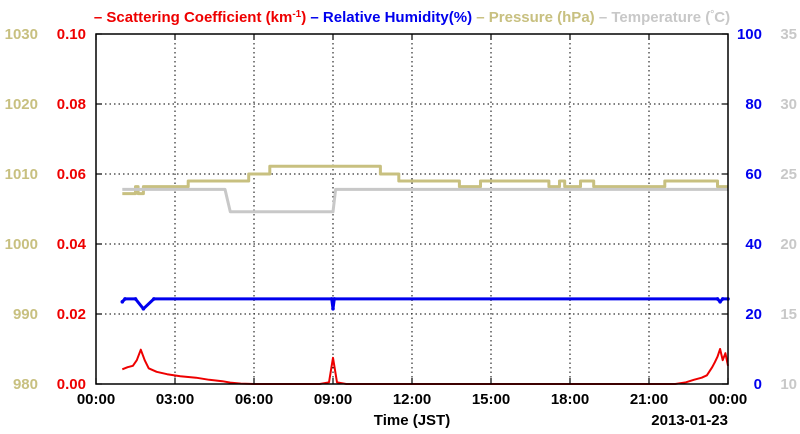 This screenshot has height=434, width=800. What do you see at coordinates (21, 244) in the screenshot?
I see `y-tick-label-pressure: 1000` at bounding box center [21, 244].